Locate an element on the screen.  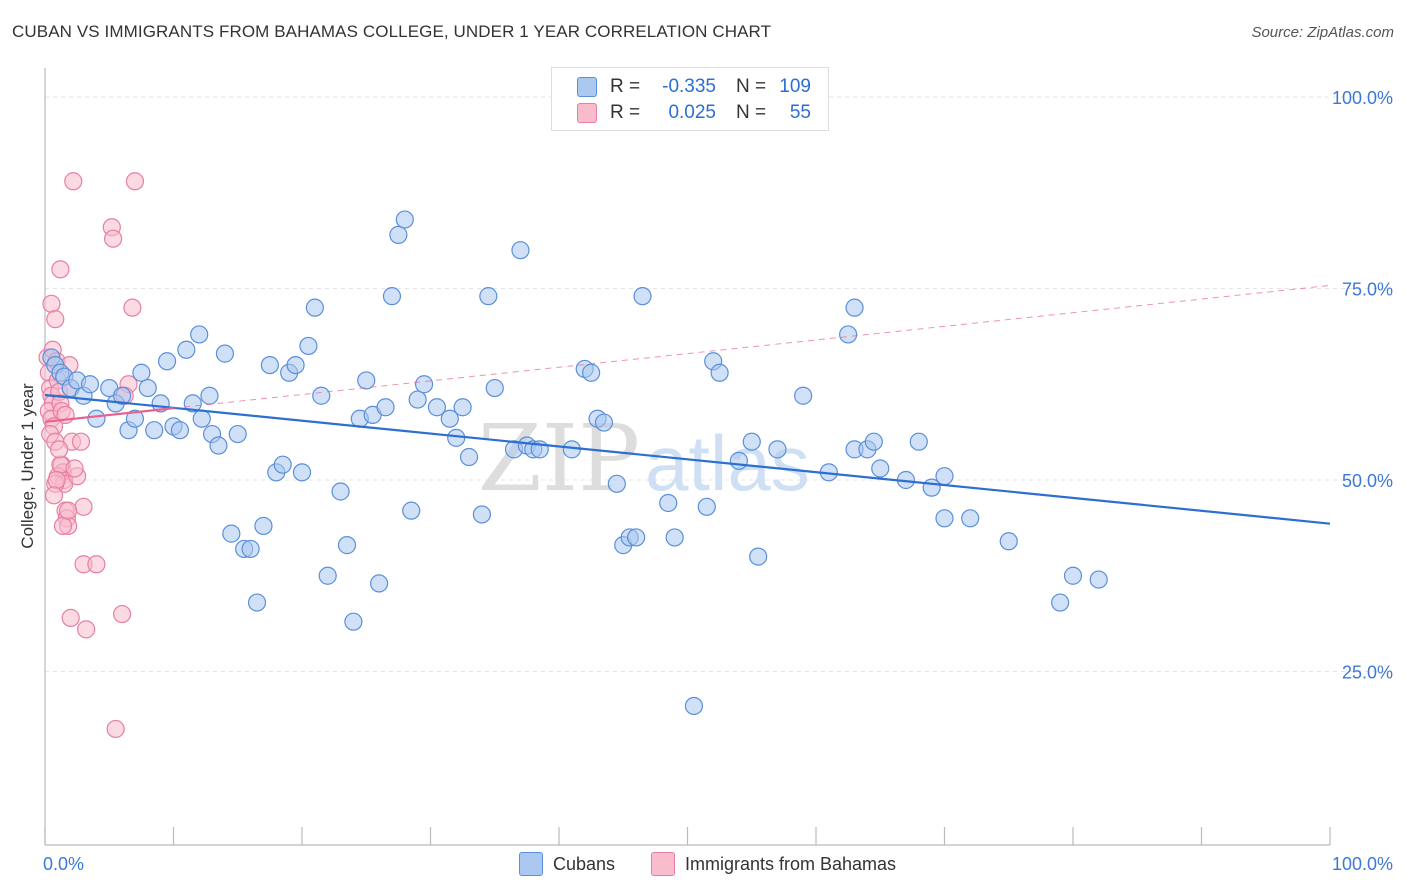
y-tick-label: 75.0% is located at coordinates (1367, 290).